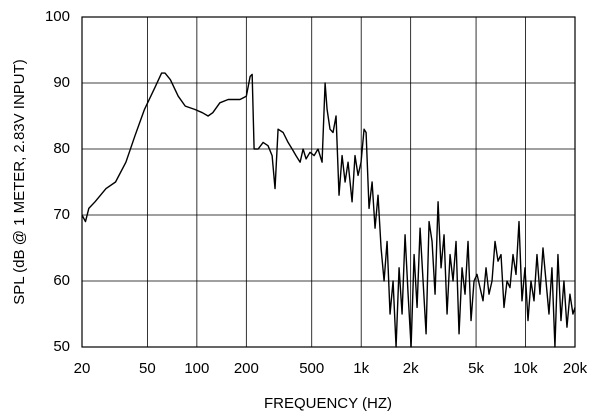 This screenshot has width=600, height=420. Describe the element at coordinates (246, 368) in the screenshot. I see `x-tick-label: 200` at that location.